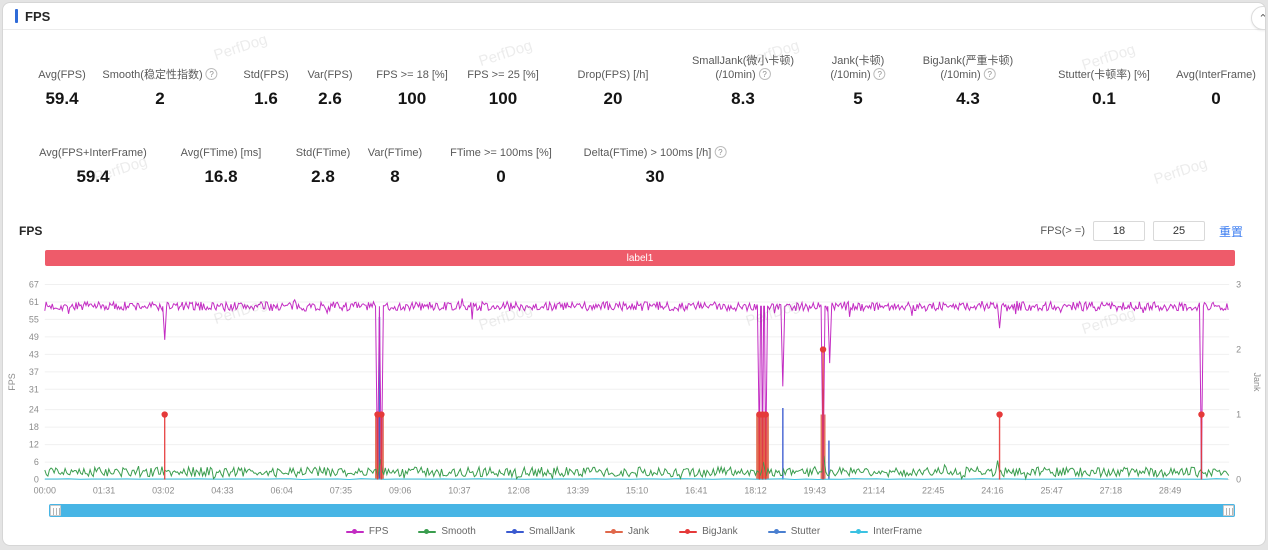  I want to click on stat-label: Smooth(稳定性指数)?, so click(160, 65).